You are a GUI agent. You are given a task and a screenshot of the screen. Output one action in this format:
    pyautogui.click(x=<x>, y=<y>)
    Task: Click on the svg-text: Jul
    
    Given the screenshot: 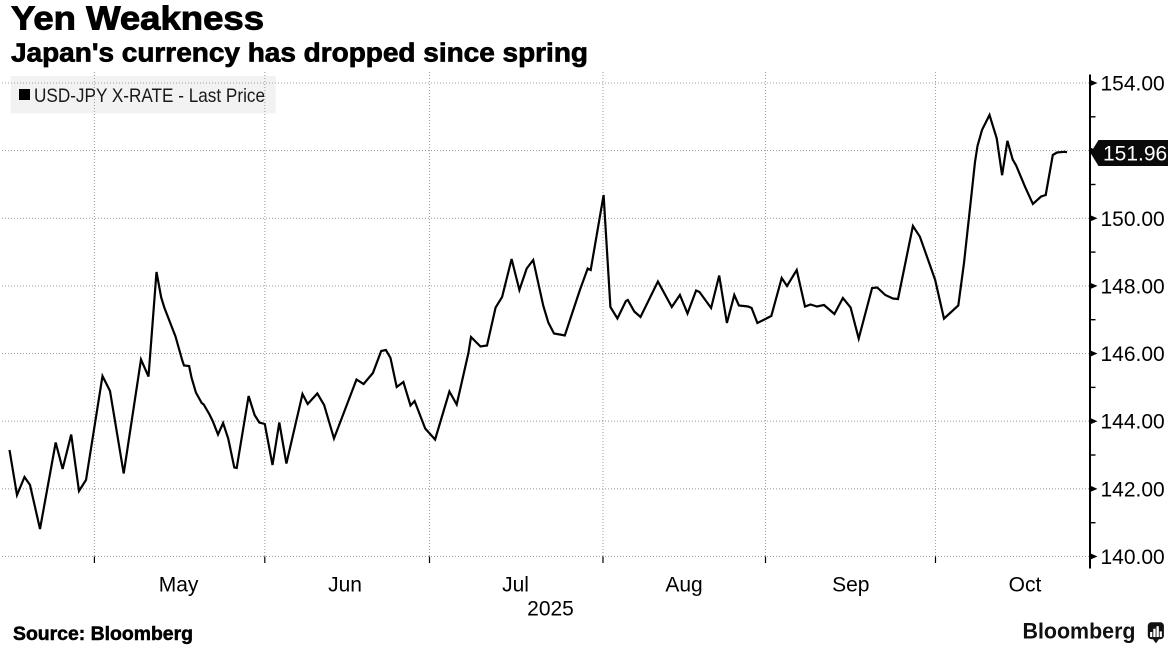 What is the action you would take?
    pyautogui.click(x=515, y=585)
    